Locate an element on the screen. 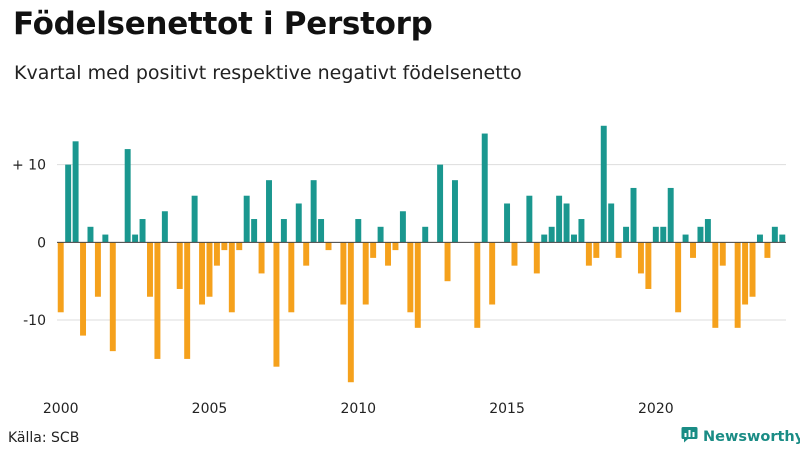 Image resolution: width=800 pixels, height=450 pixels. bar-2000Q3 is located at coordinates (75, 192).